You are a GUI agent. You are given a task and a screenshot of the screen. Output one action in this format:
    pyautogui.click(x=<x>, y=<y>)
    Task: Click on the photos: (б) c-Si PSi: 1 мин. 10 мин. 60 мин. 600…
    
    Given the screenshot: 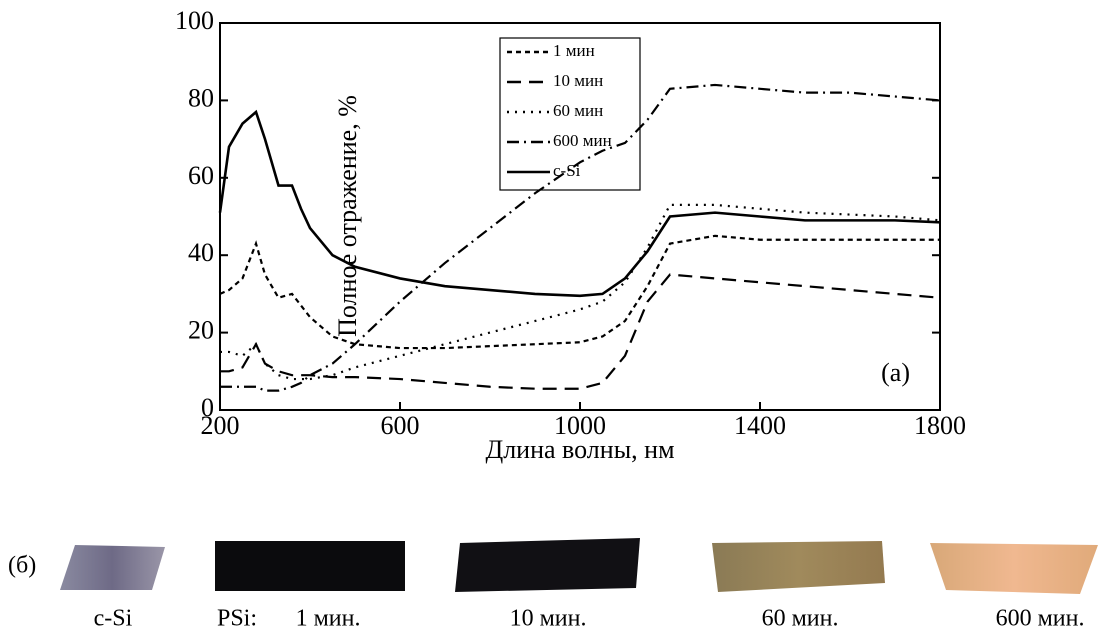 What is the action you would take?
    pyautogui.click(x=553, y=585)
    